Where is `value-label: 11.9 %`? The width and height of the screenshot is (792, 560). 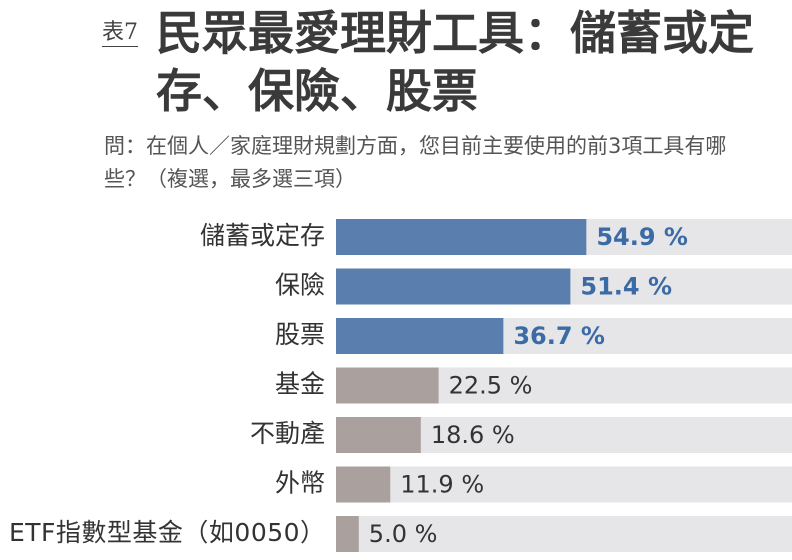 value-label: 11.9 % is located at coordinates (442, 485).